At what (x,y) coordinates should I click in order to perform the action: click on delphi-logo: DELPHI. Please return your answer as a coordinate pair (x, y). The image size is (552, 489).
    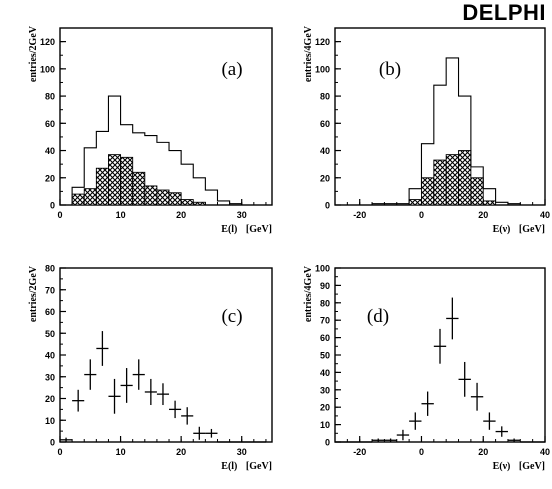
    Looking at the image, I should click on (504, 12).